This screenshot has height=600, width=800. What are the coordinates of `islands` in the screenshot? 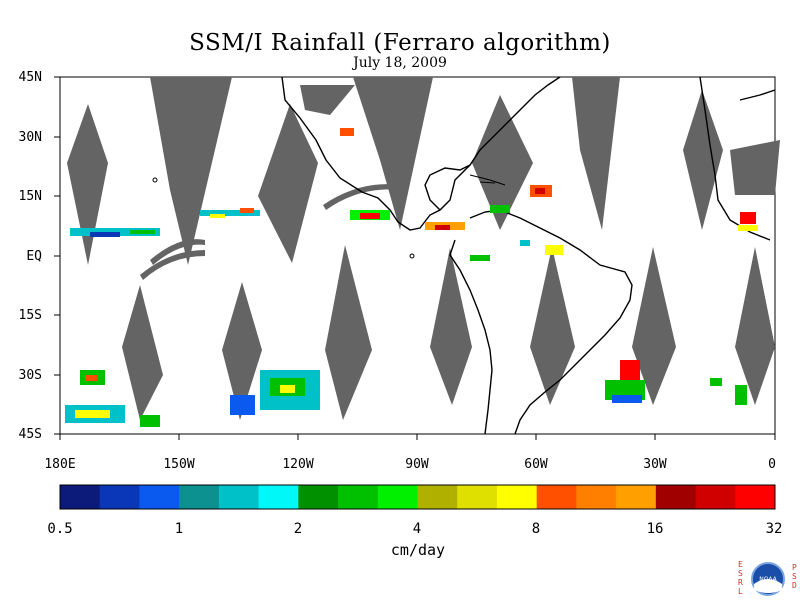 It's located at (329, 216).